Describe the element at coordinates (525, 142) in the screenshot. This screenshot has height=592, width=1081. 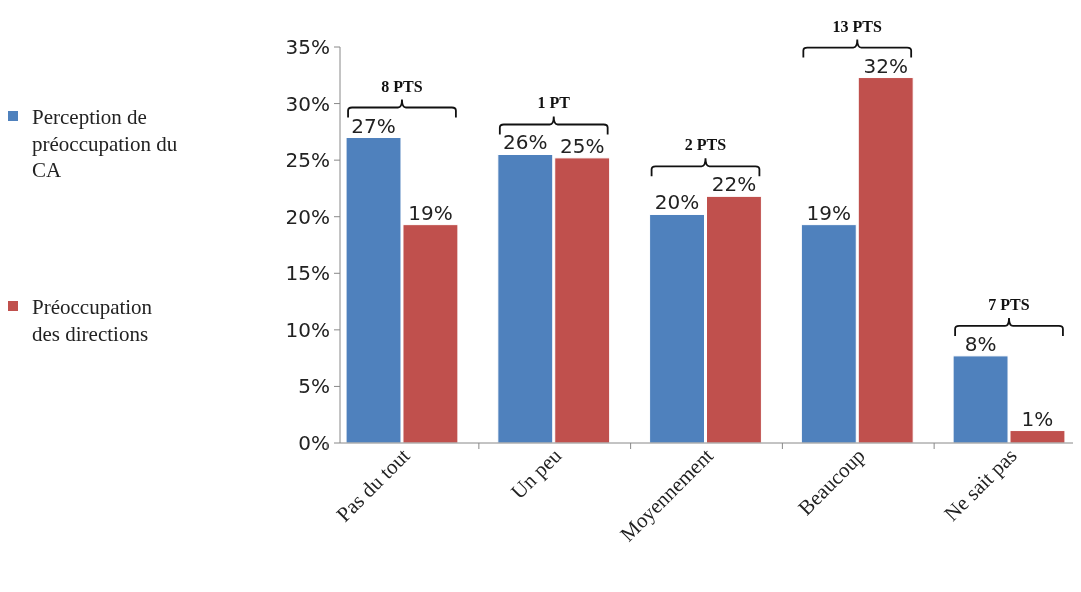
I see `data-label: 26%` at that location.